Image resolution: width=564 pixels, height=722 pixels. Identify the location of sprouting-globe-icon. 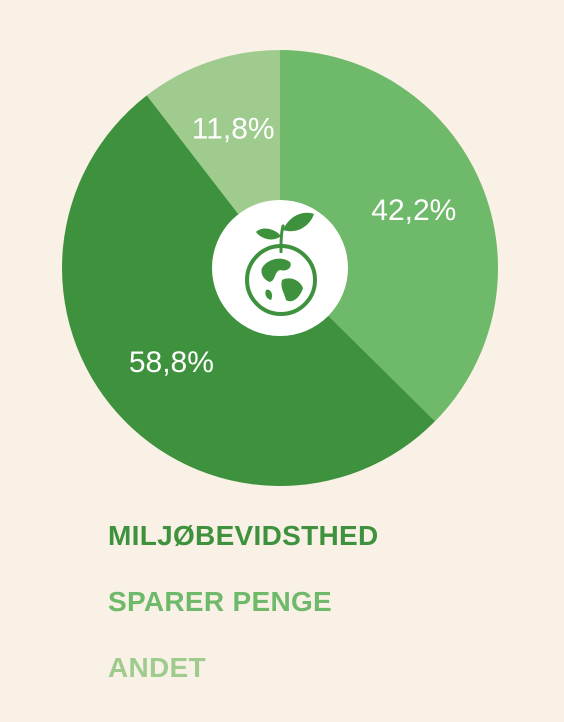
(281, 264).